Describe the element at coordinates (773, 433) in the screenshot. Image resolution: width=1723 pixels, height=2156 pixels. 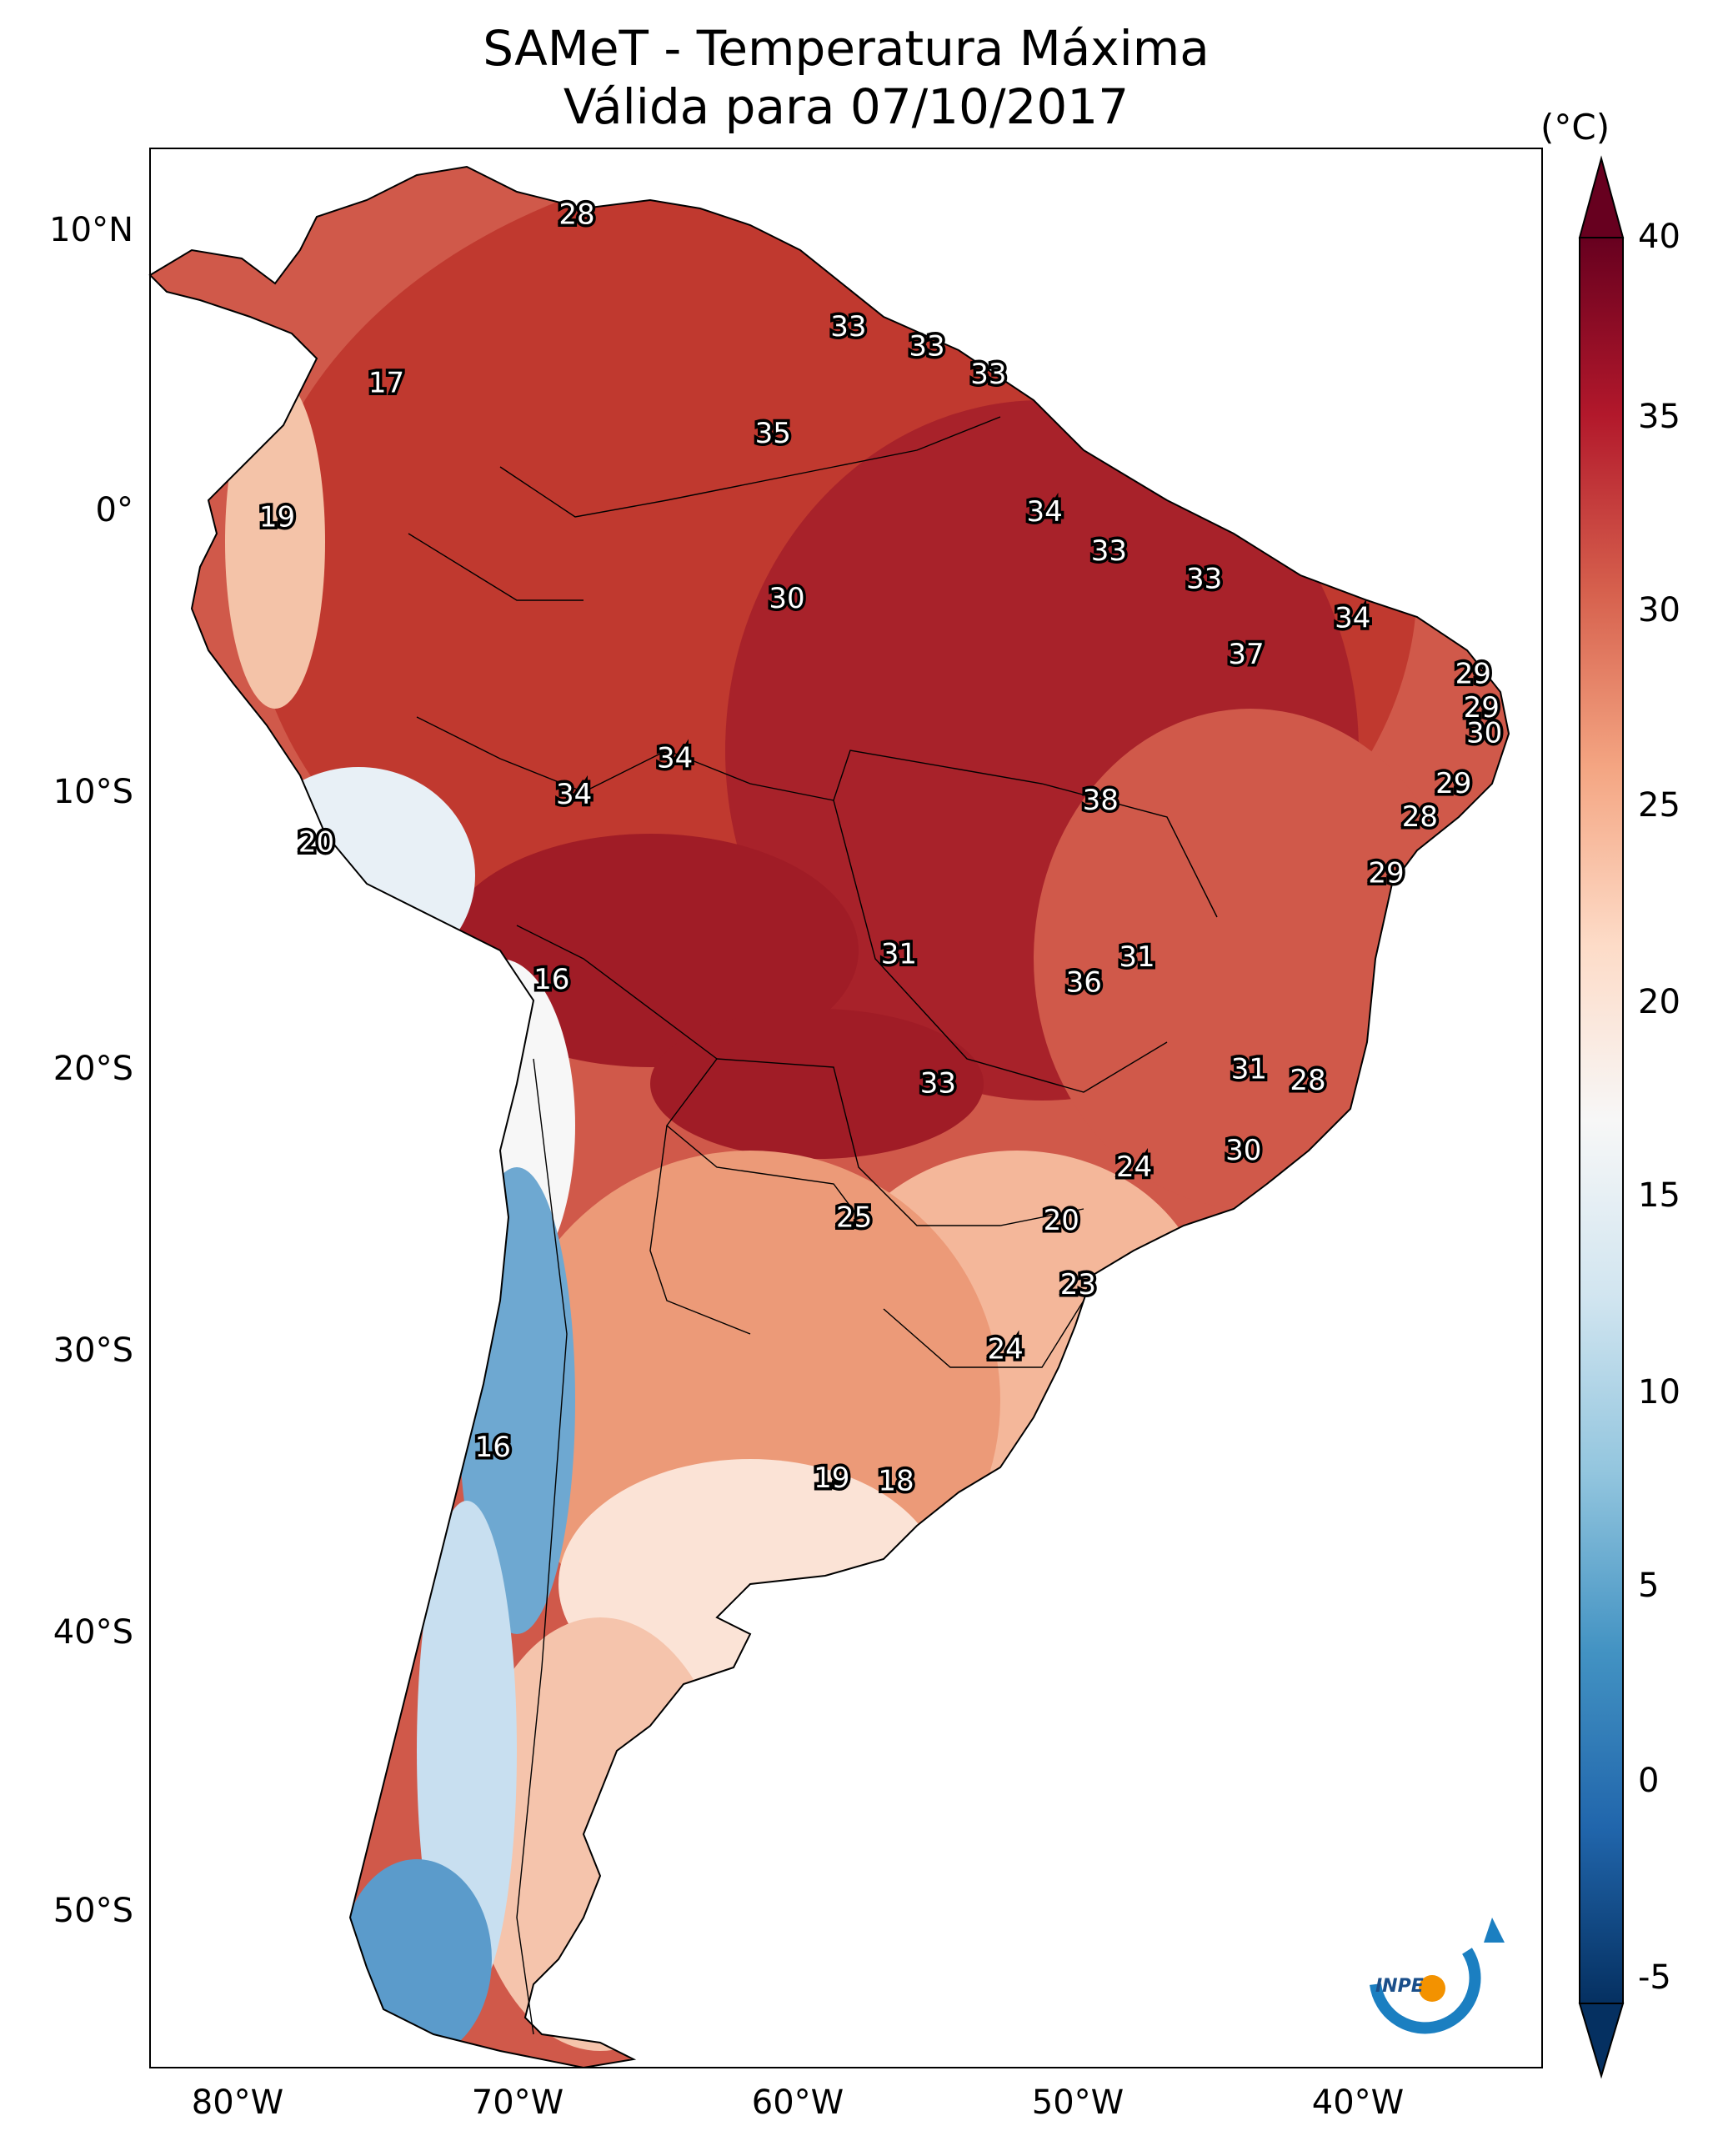
I see `temperature-label: 35` at that location.